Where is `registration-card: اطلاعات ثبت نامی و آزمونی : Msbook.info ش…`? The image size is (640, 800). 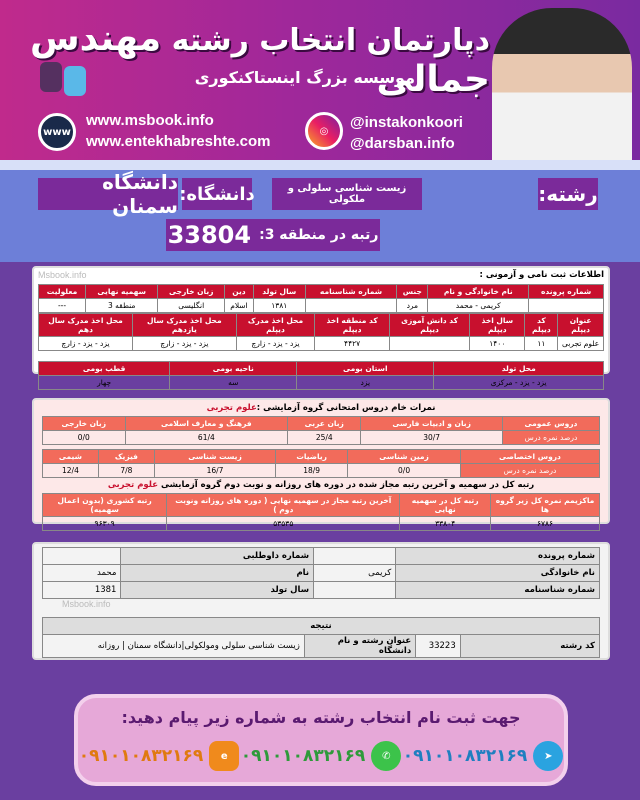
registration-card: اطلاعات ثبت نامی و آزمونی : Msbook.info ش… is located at coordinates (321, 328).